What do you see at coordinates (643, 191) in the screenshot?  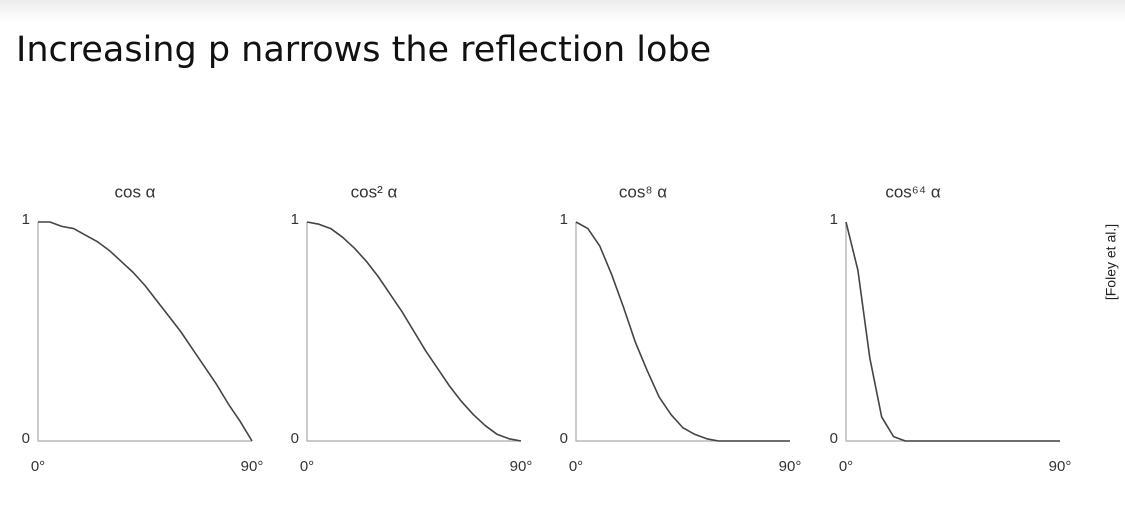 I see `chart-title: cos⁸ α` at bounding box center [643, 191].